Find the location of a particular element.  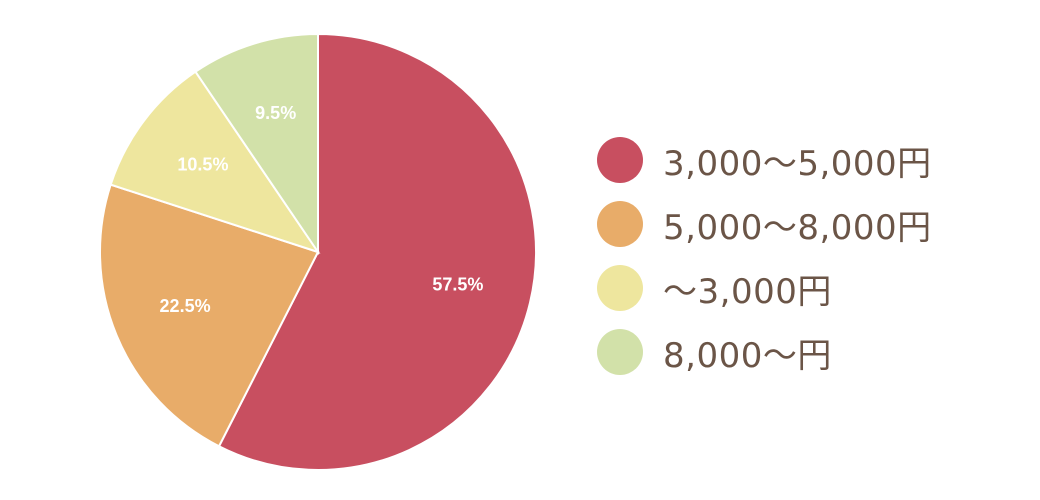

legend-item: ～3,000円 is located at coordinates (807, 288).